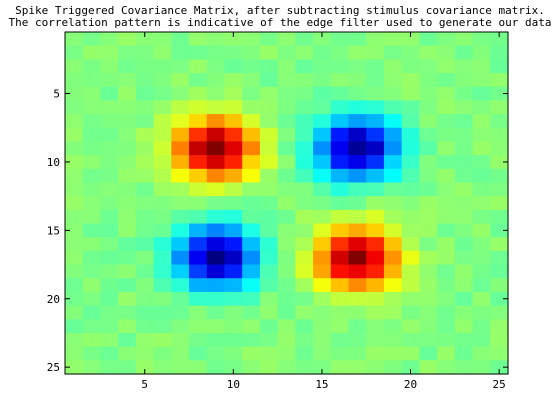 This screenshot has height=420, width=560. Describe the element at coordinates (56, 94) in the screenshot. I see `y-tick-label: 5` at that location.